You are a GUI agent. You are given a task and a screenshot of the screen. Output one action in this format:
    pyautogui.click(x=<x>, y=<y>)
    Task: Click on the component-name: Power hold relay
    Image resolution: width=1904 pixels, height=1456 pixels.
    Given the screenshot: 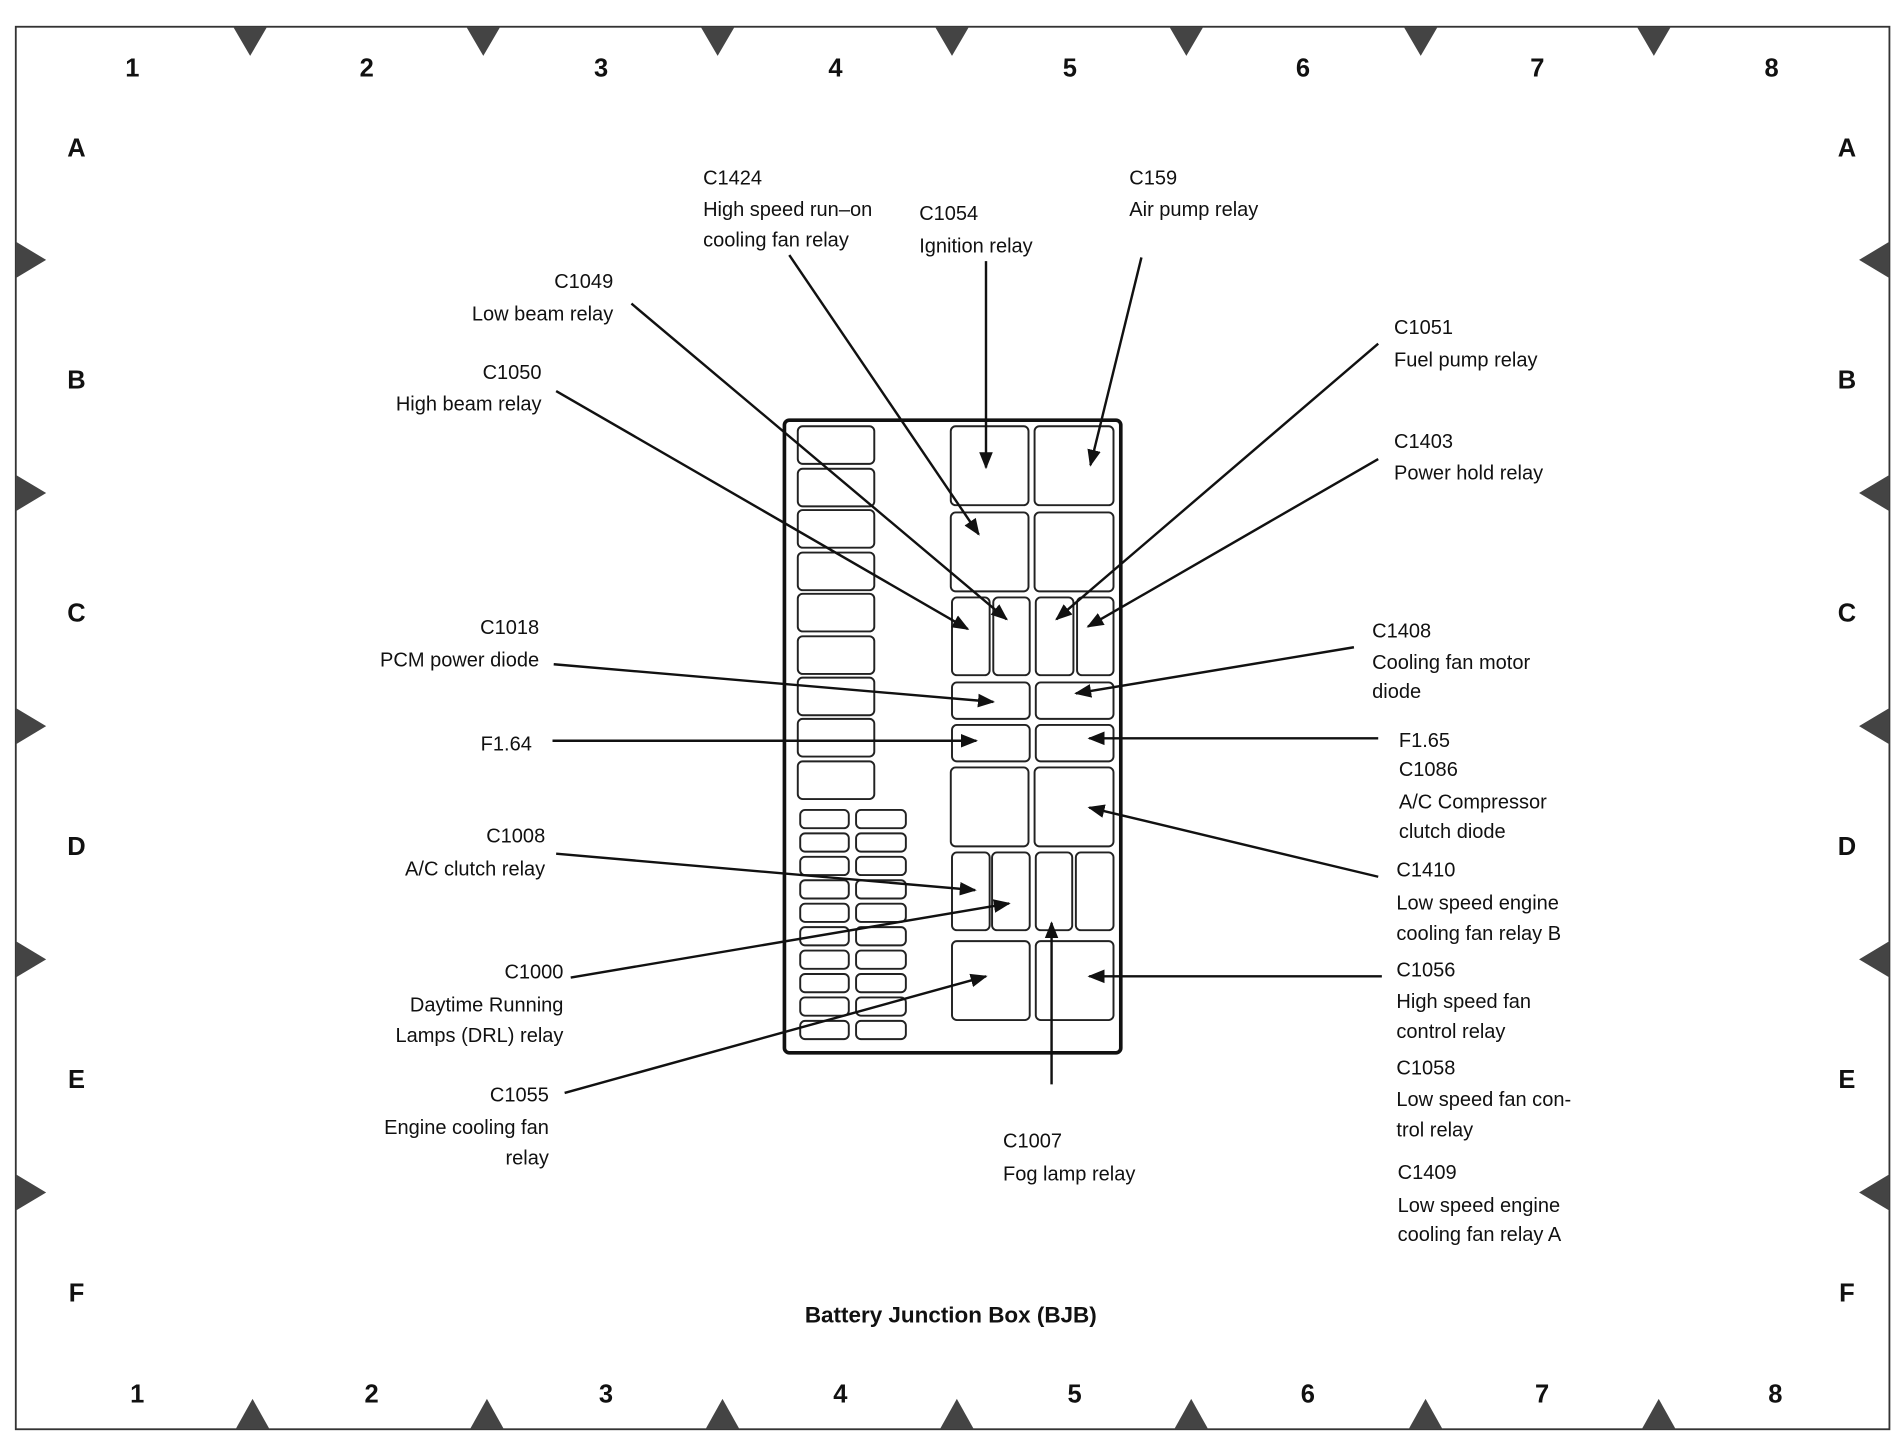 What is the action you would take?
    pyautogui.click(x=1468, y=474)
    